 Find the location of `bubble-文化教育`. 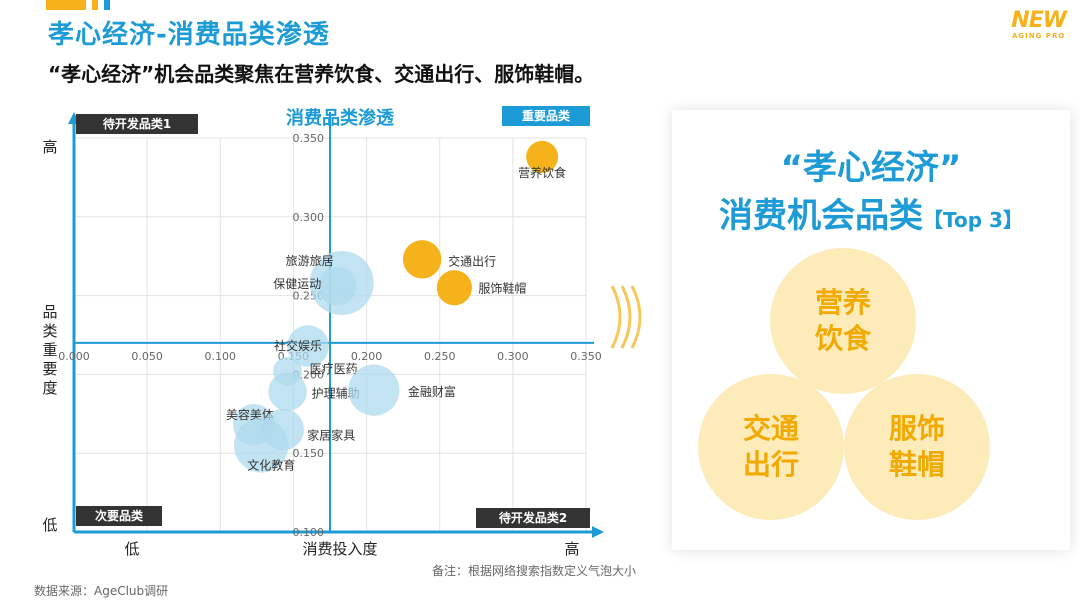

bubble-文化教育 is located at coordinates (261, 445).